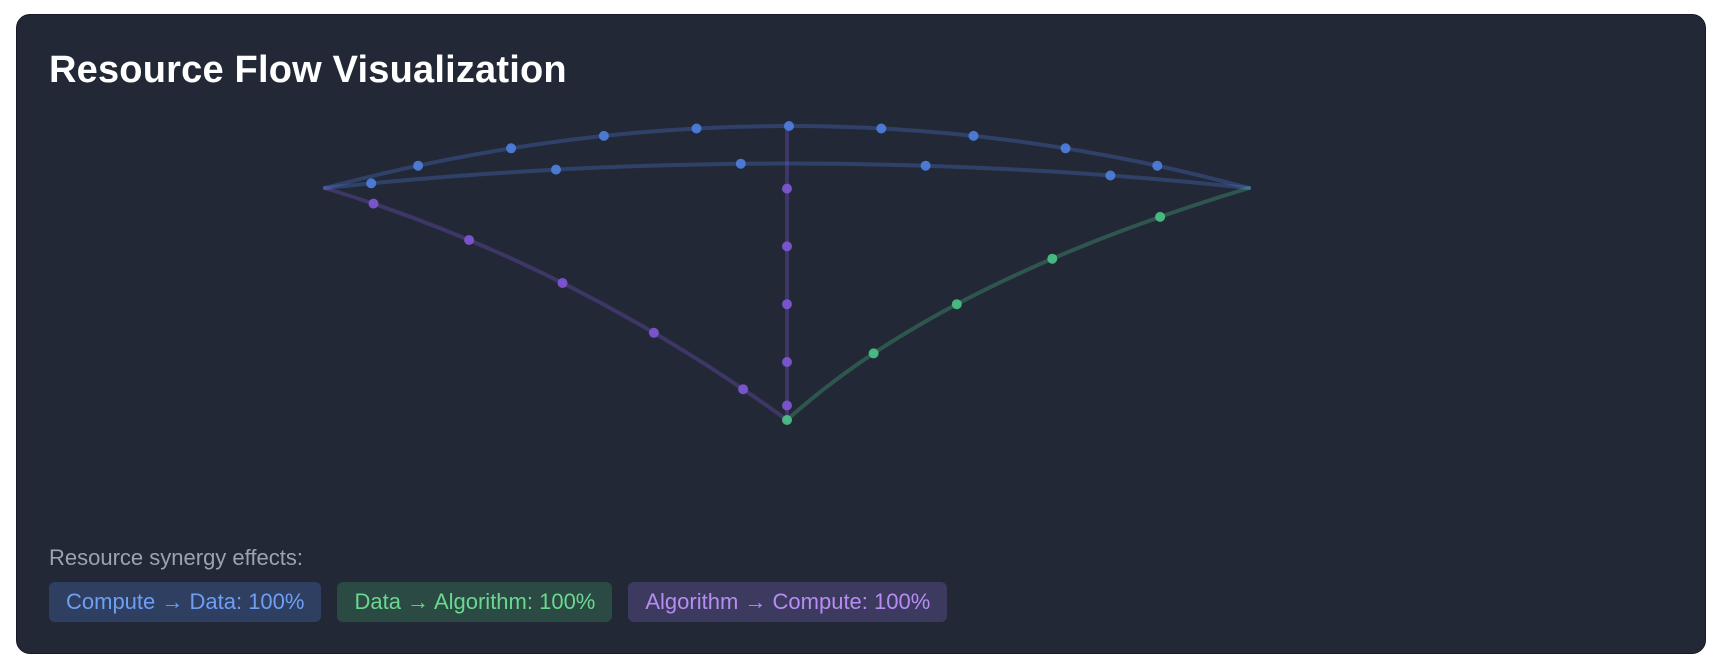  Describe the element at coordinates (185, 602) in the screenshot. I see `synergy-badge-compute-data: Compute → Data: 100%` at that location.